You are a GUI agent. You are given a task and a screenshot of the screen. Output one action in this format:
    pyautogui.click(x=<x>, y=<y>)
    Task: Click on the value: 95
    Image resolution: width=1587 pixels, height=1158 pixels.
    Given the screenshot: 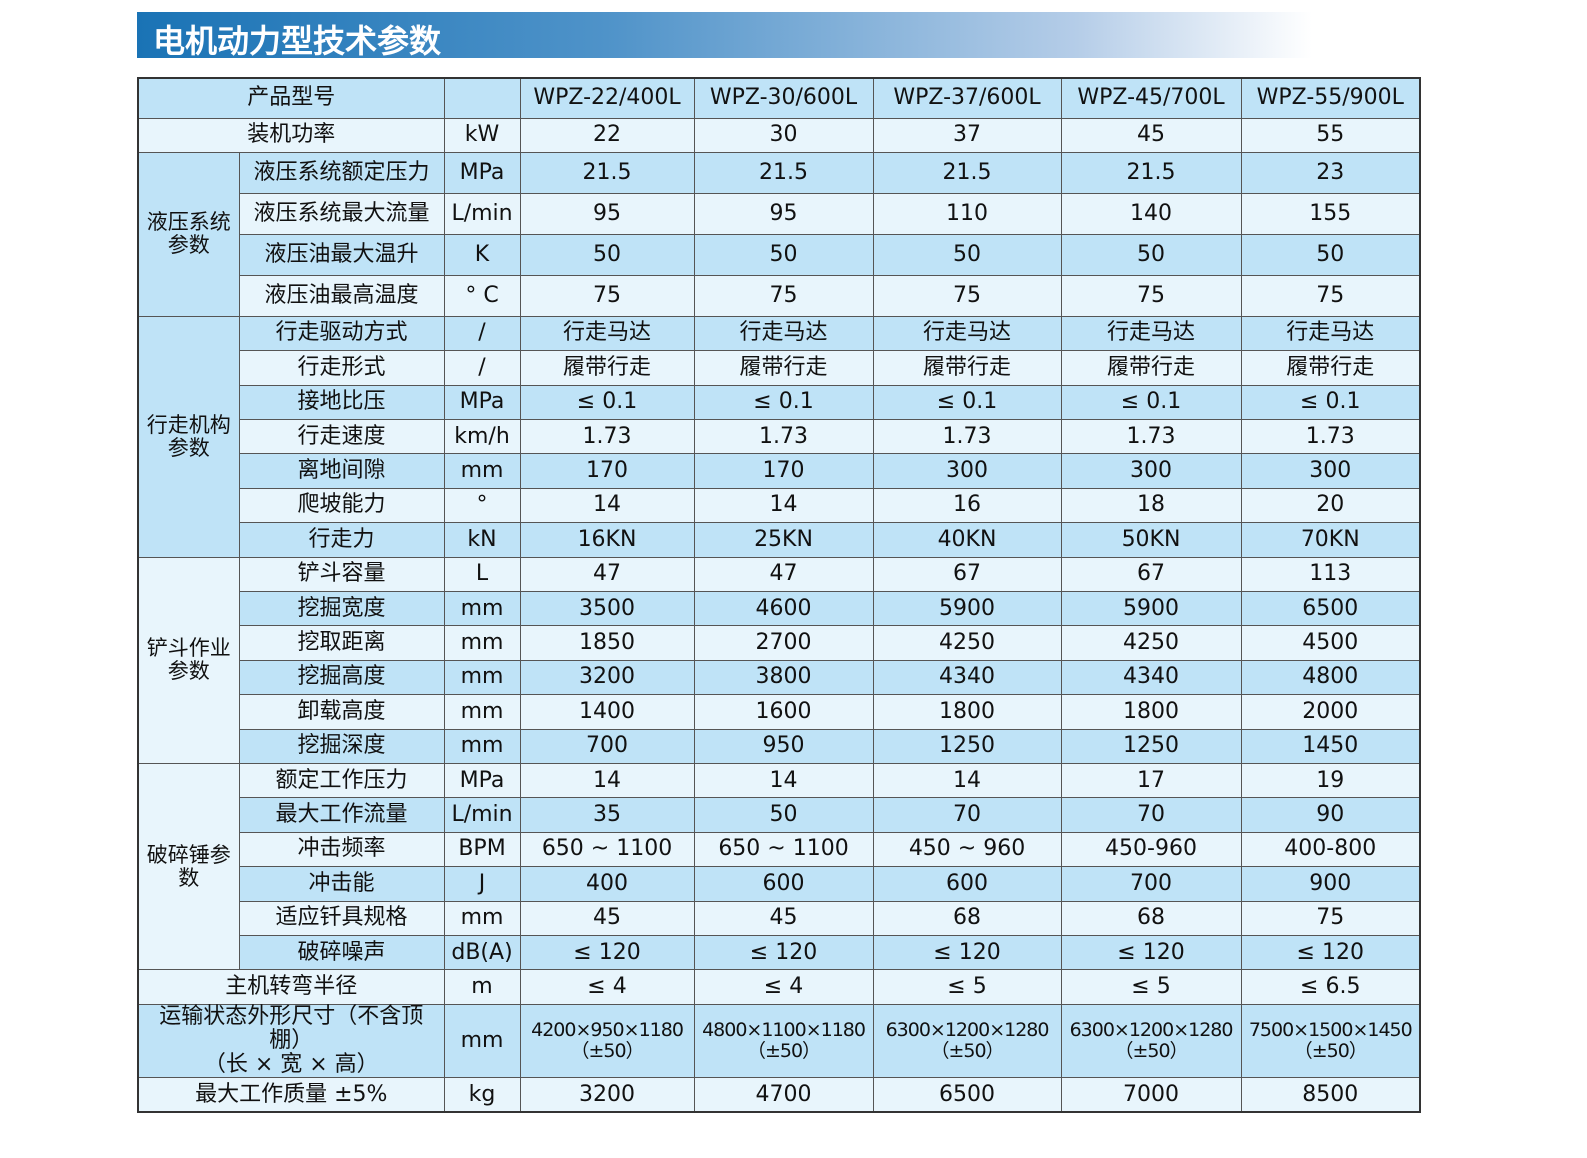 What is the action you would take?
    pyautogui.click(x=607, y=213)
    